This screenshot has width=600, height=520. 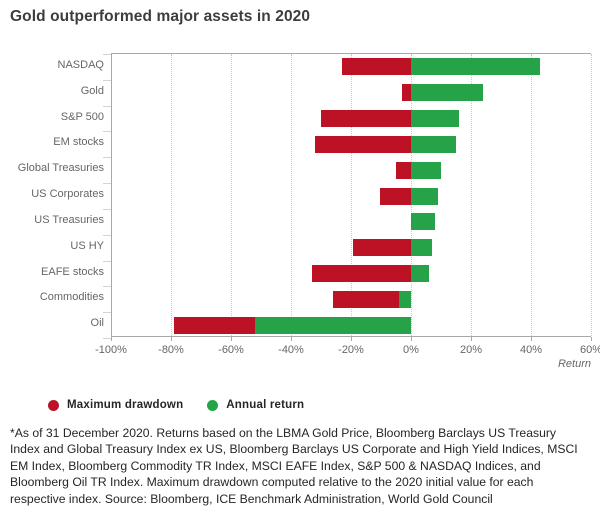 What do you see at coordinates (333, 325) in the screenshot?
I see `return-bar-oil` at bounding box center [333, 325].